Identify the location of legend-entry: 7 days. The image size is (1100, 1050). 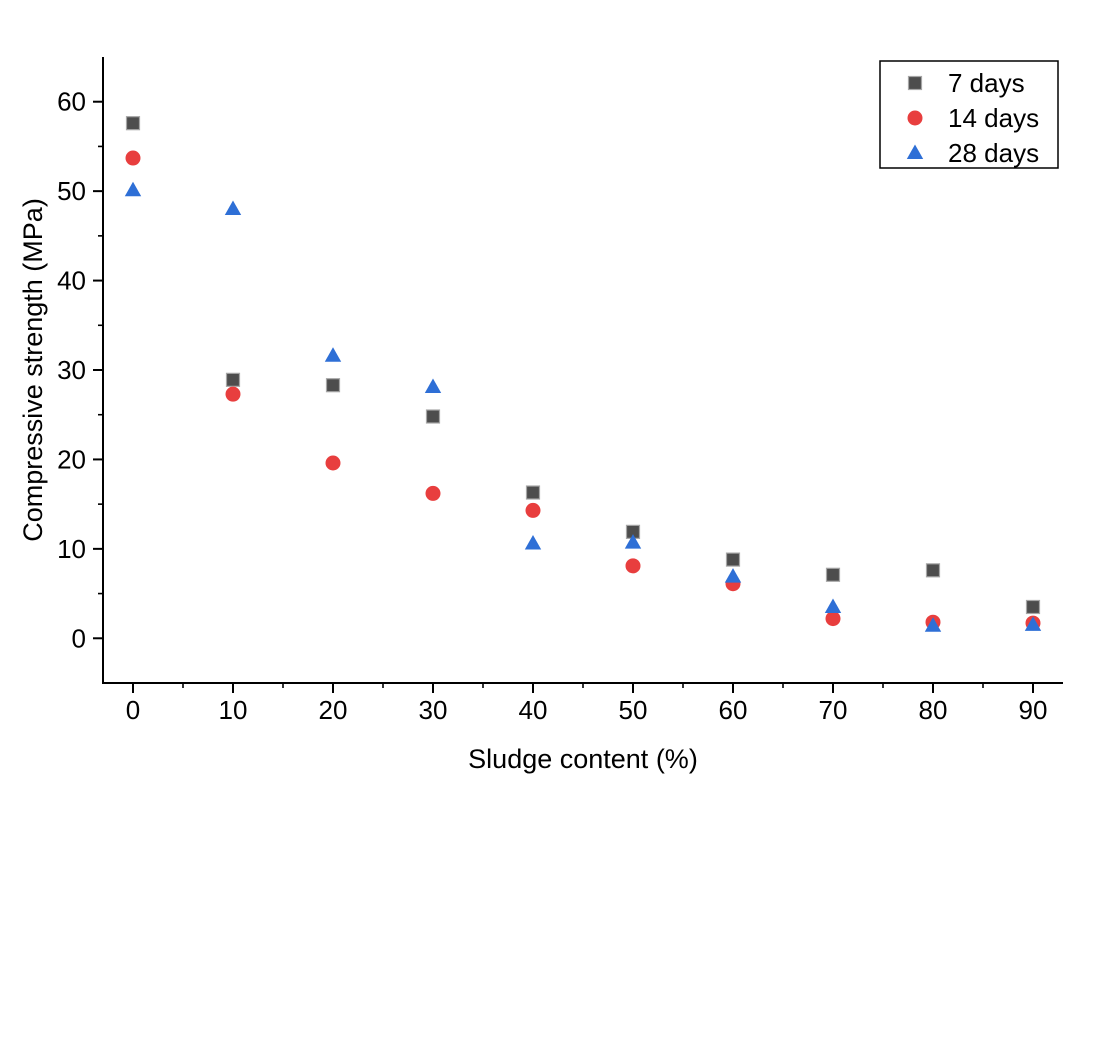
(966, 83).